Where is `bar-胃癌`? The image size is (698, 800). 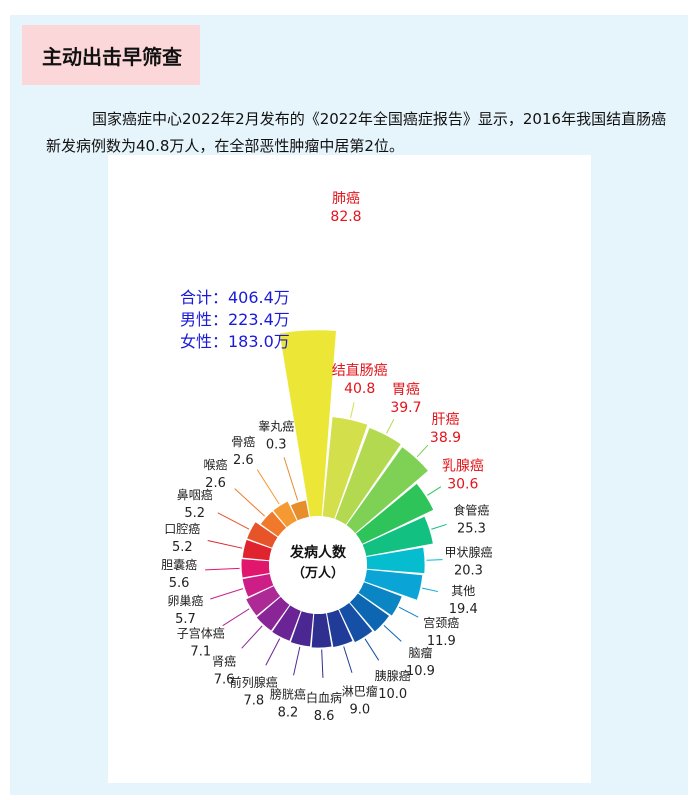 bar-胃癌 is located at coordinates (368, 476).